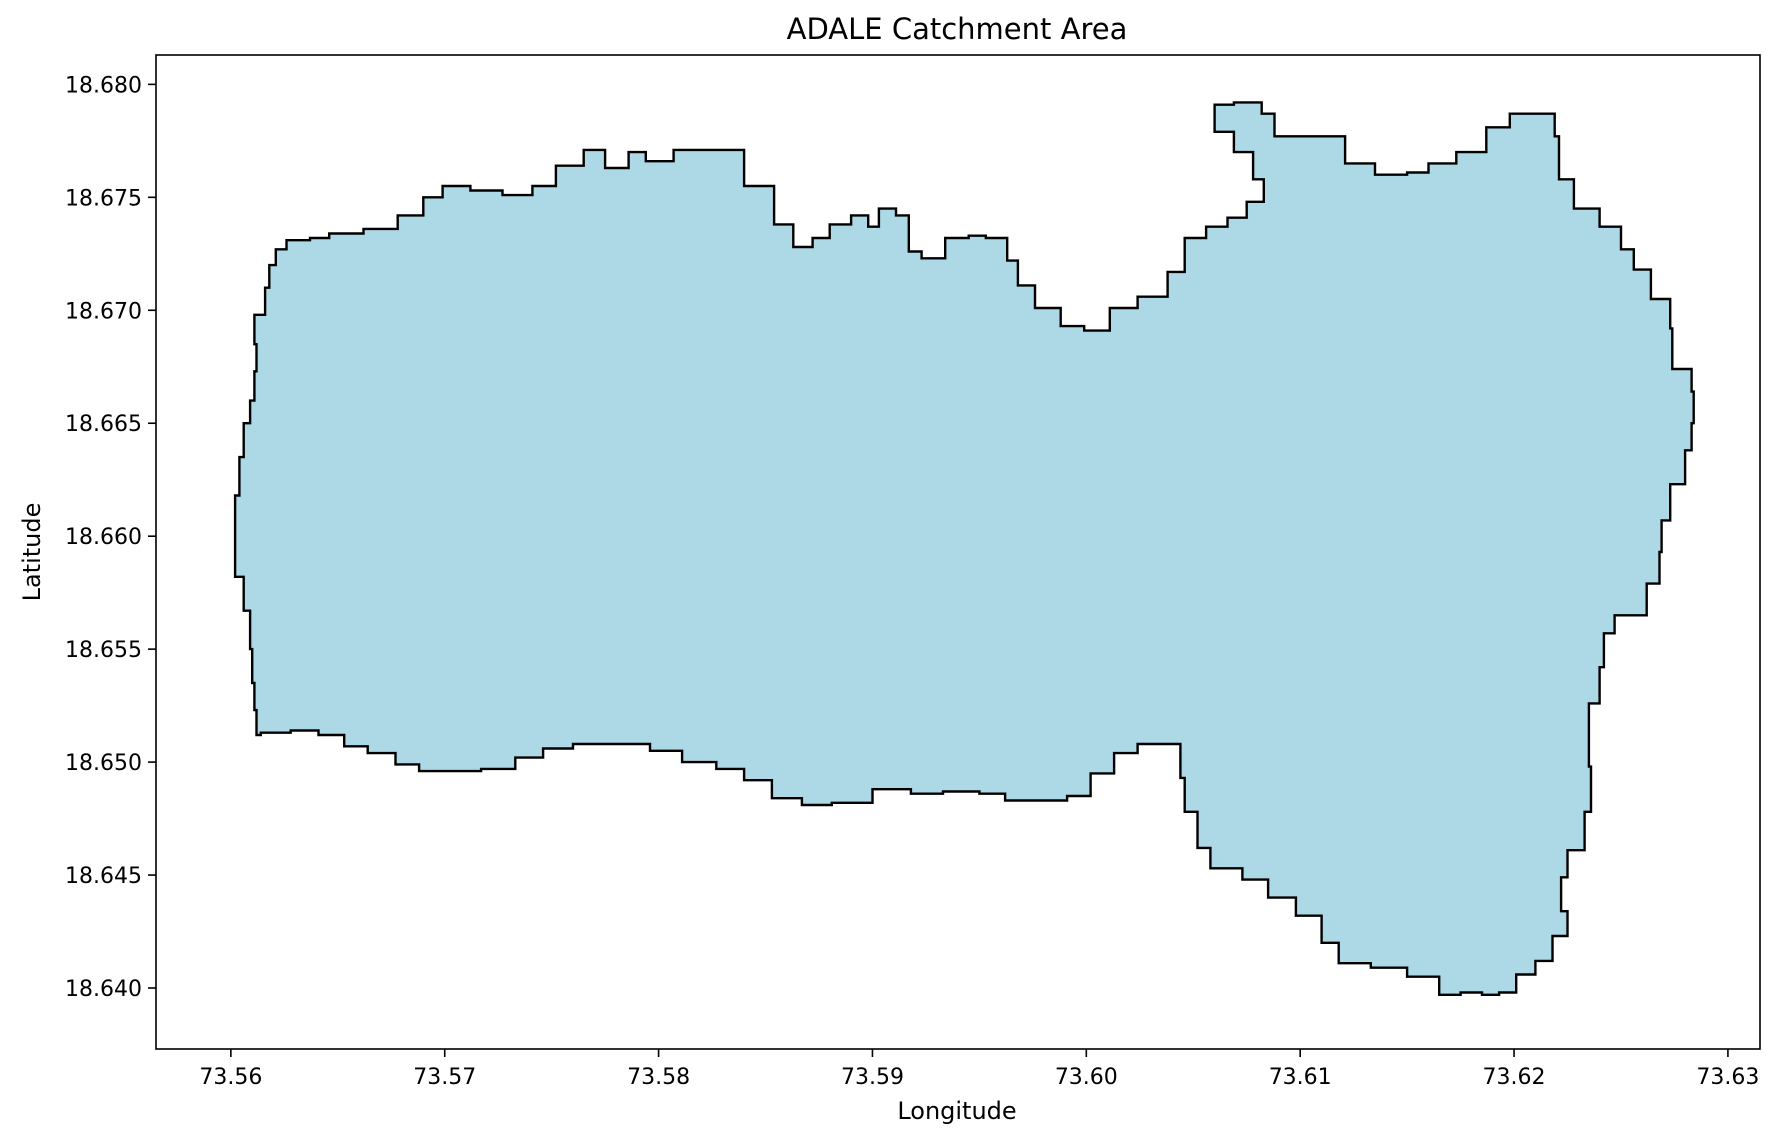  What do you see at coordinates (103, 876) in the screenshot?
I see `y-tick-label: 18.645` at bounding box center [103, 876].